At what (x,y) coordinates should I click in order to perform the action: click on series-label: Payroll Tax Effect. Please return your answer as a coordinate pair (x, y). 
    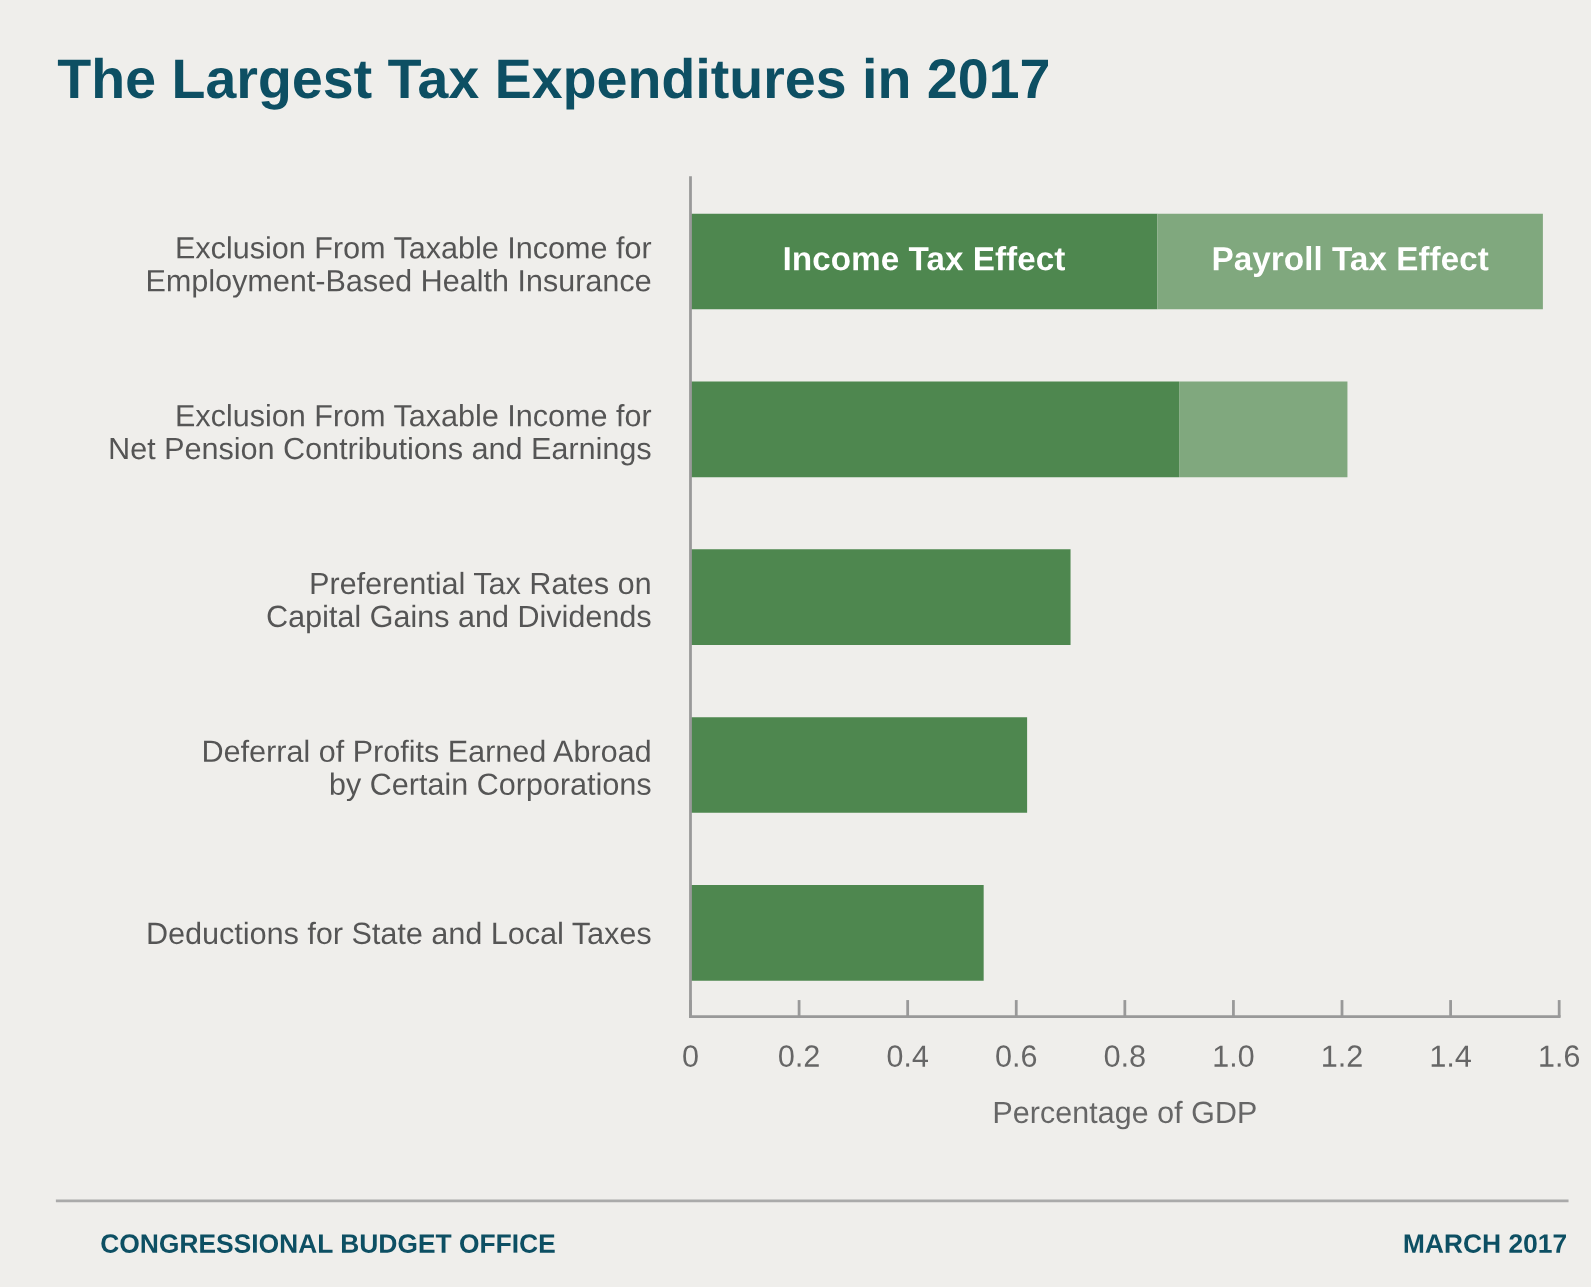
    Looking at the image, I should click on (1351, 261).